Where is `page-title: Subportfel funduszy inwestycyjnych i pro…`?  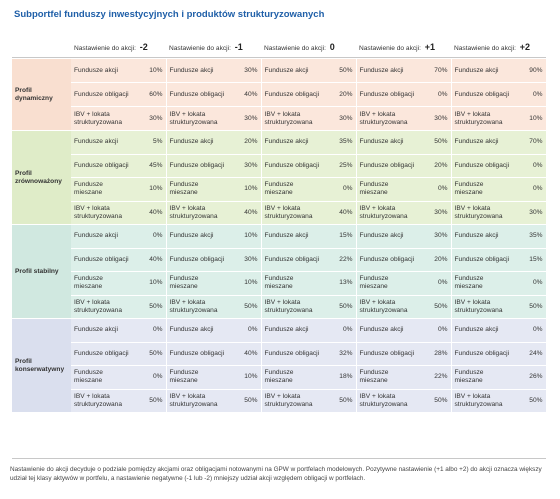 page-title: Subportfel funduszy inwestycyjnych i pro… is located at coordinates (169, 14).